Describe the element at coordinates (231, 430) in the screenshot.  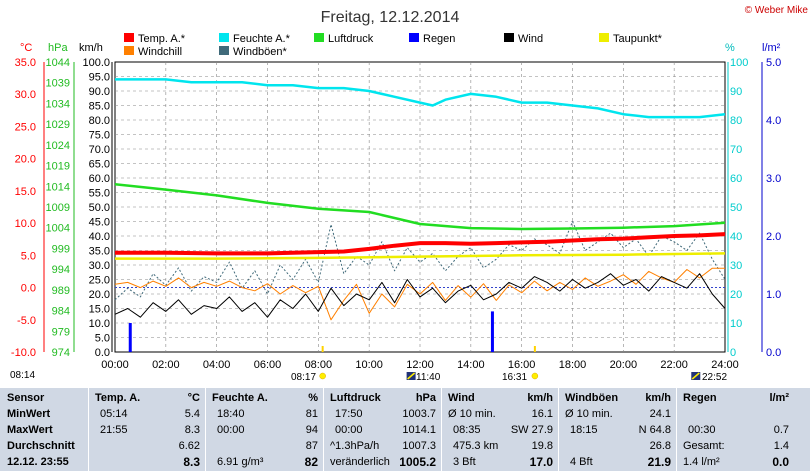
I see `humidity-max-time: 00:00` at that location.